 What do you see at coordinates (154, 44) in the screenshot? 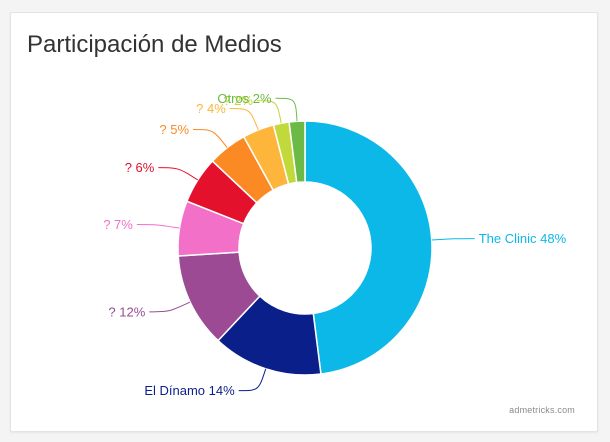
I see `chart-title: Participación de Medios` at bounding box center [154, 44].